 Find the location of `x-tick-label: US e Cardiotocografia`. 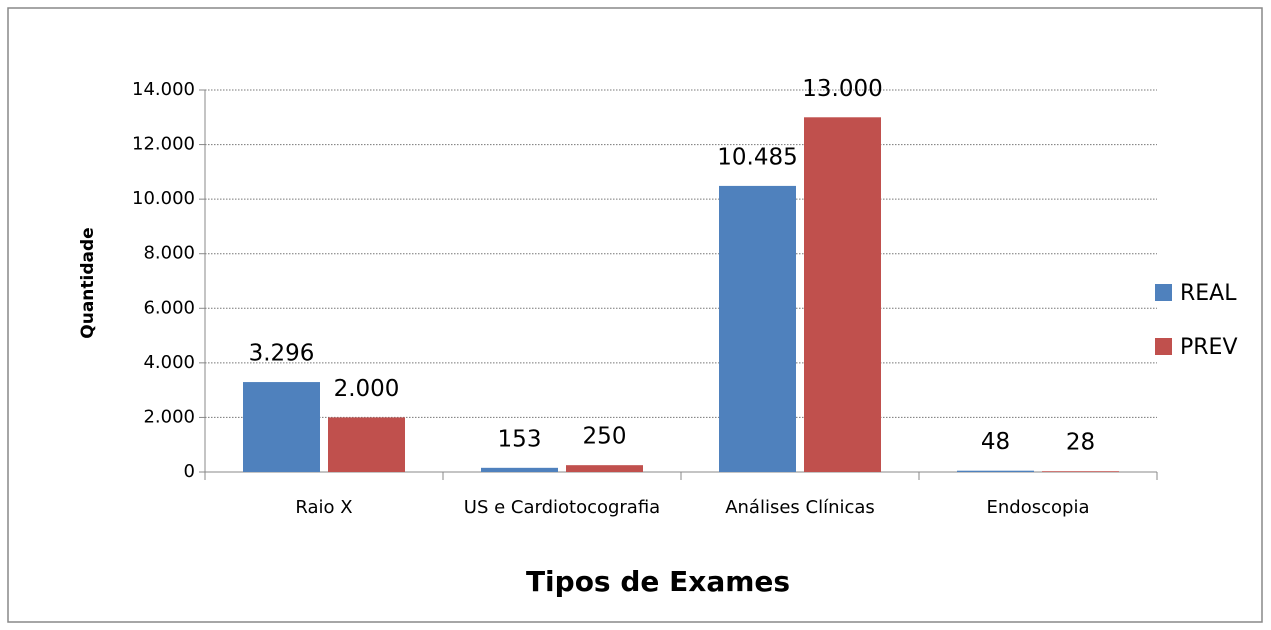

x-tick-label: US e Cardiotocografia is located at coordinates (562, 507).